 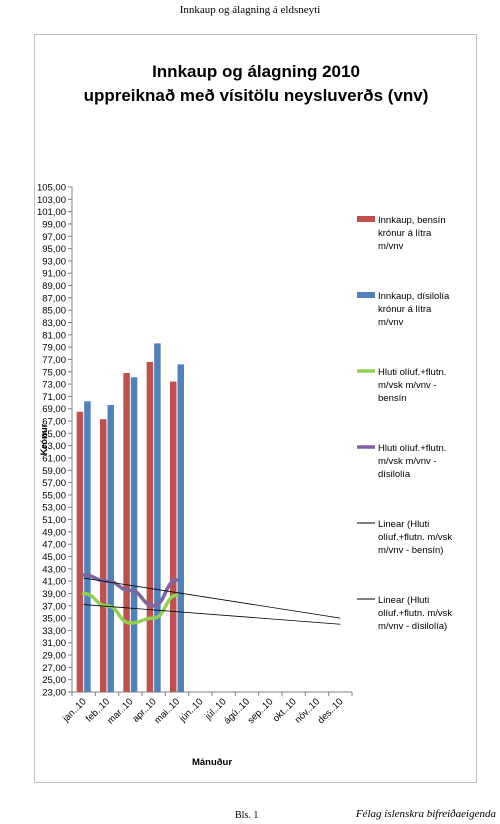 What do you see at coordinates (412, 220) in the screenshot?
I see `legend-label: Innkaup, bensín` at bounding box center [412, 220].